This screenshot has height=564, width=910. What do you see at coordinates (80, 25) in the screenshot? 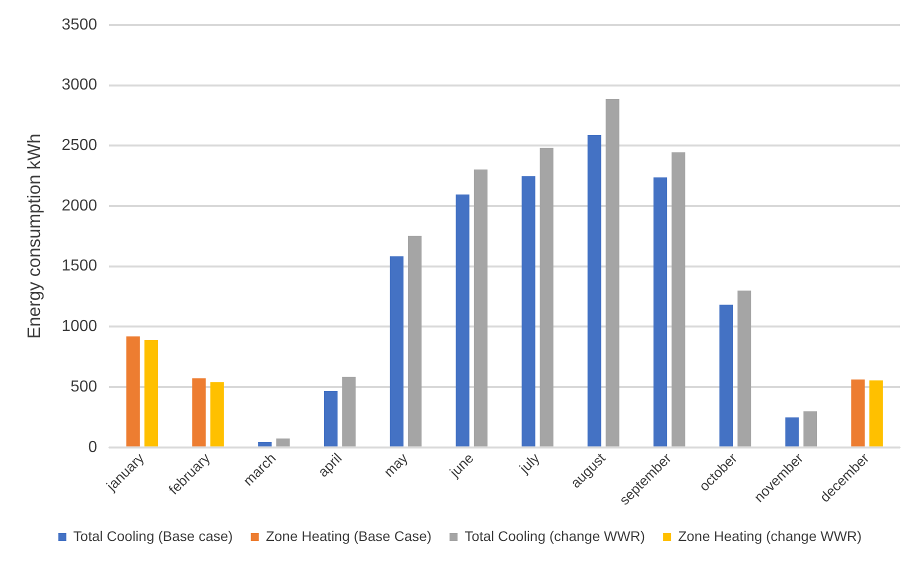
I see `y-tick-label: 3500` at bounding box center [80, 25].